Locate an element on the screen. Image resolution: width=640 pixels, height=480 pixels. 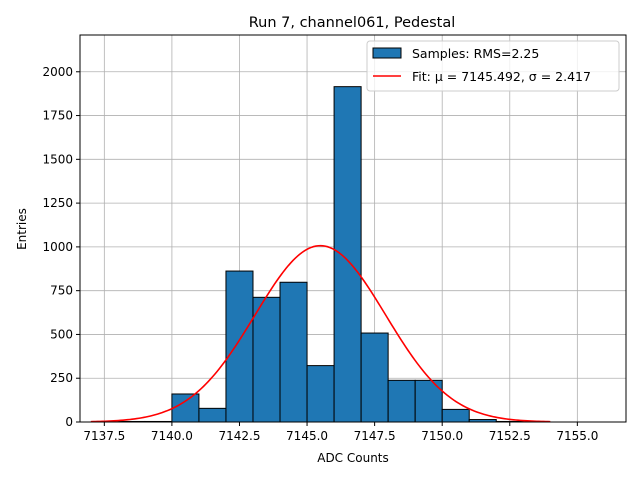
x-tick-label: 7145.0 is located at coordinates (307, 436).